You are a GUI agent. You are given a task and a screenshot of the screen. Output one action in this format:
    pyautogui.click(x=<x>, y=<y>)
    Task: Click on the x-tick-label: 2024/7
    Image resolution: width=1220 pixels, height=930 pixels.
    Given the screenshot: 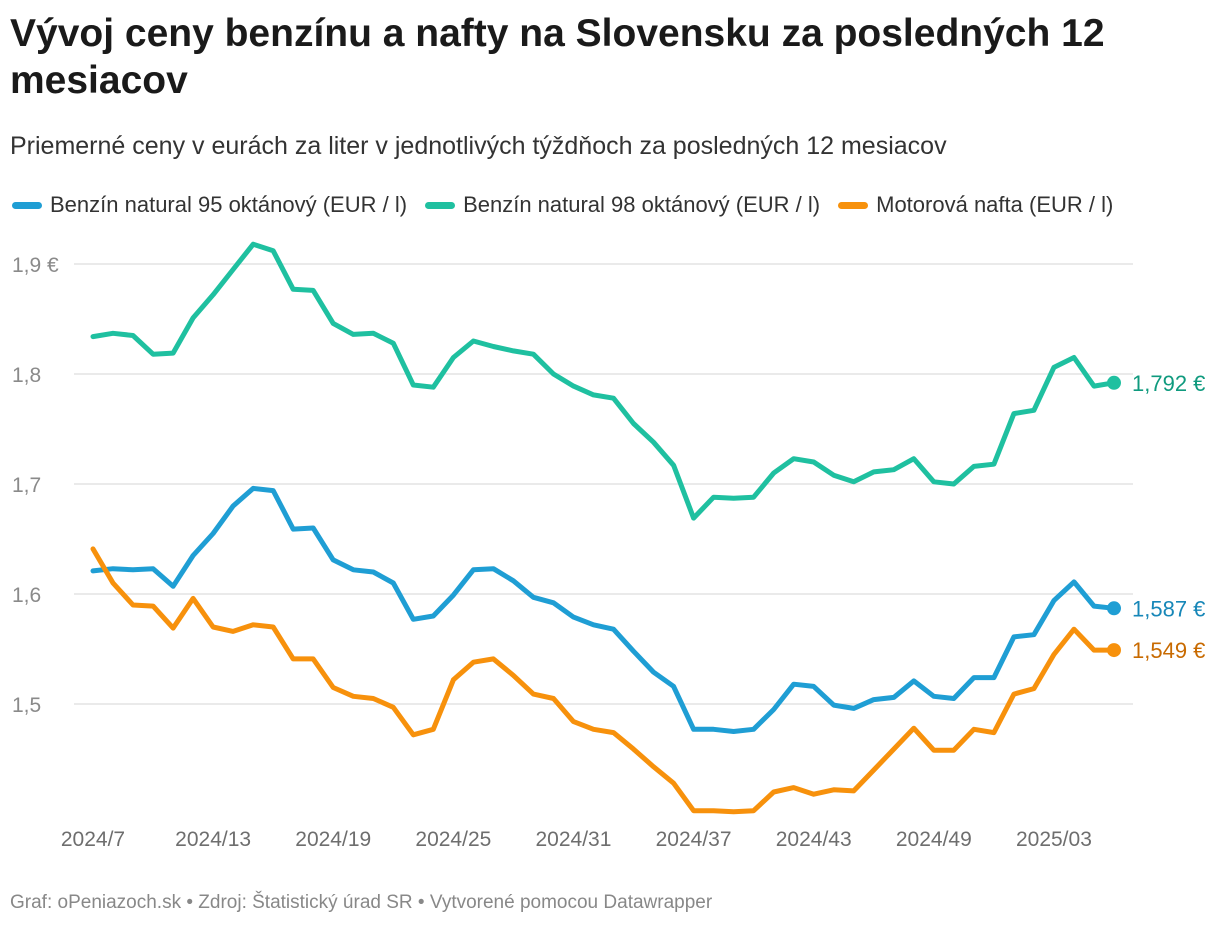 What is the action you would take?
    pyautogui.click(x=93, y=839)
    